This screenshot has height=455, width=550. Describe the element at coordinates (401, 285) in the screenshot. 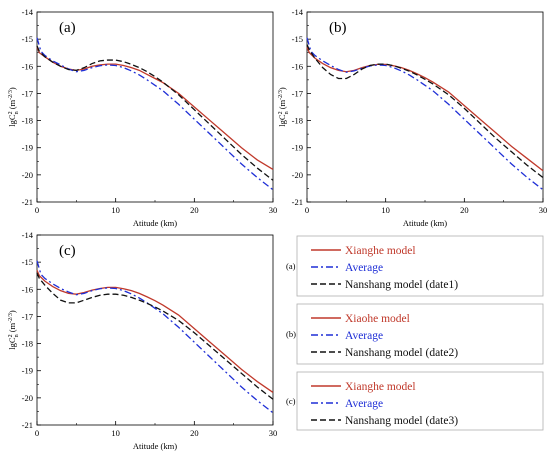

I see `legend-entry: Nanshang model (date1)` at that location.